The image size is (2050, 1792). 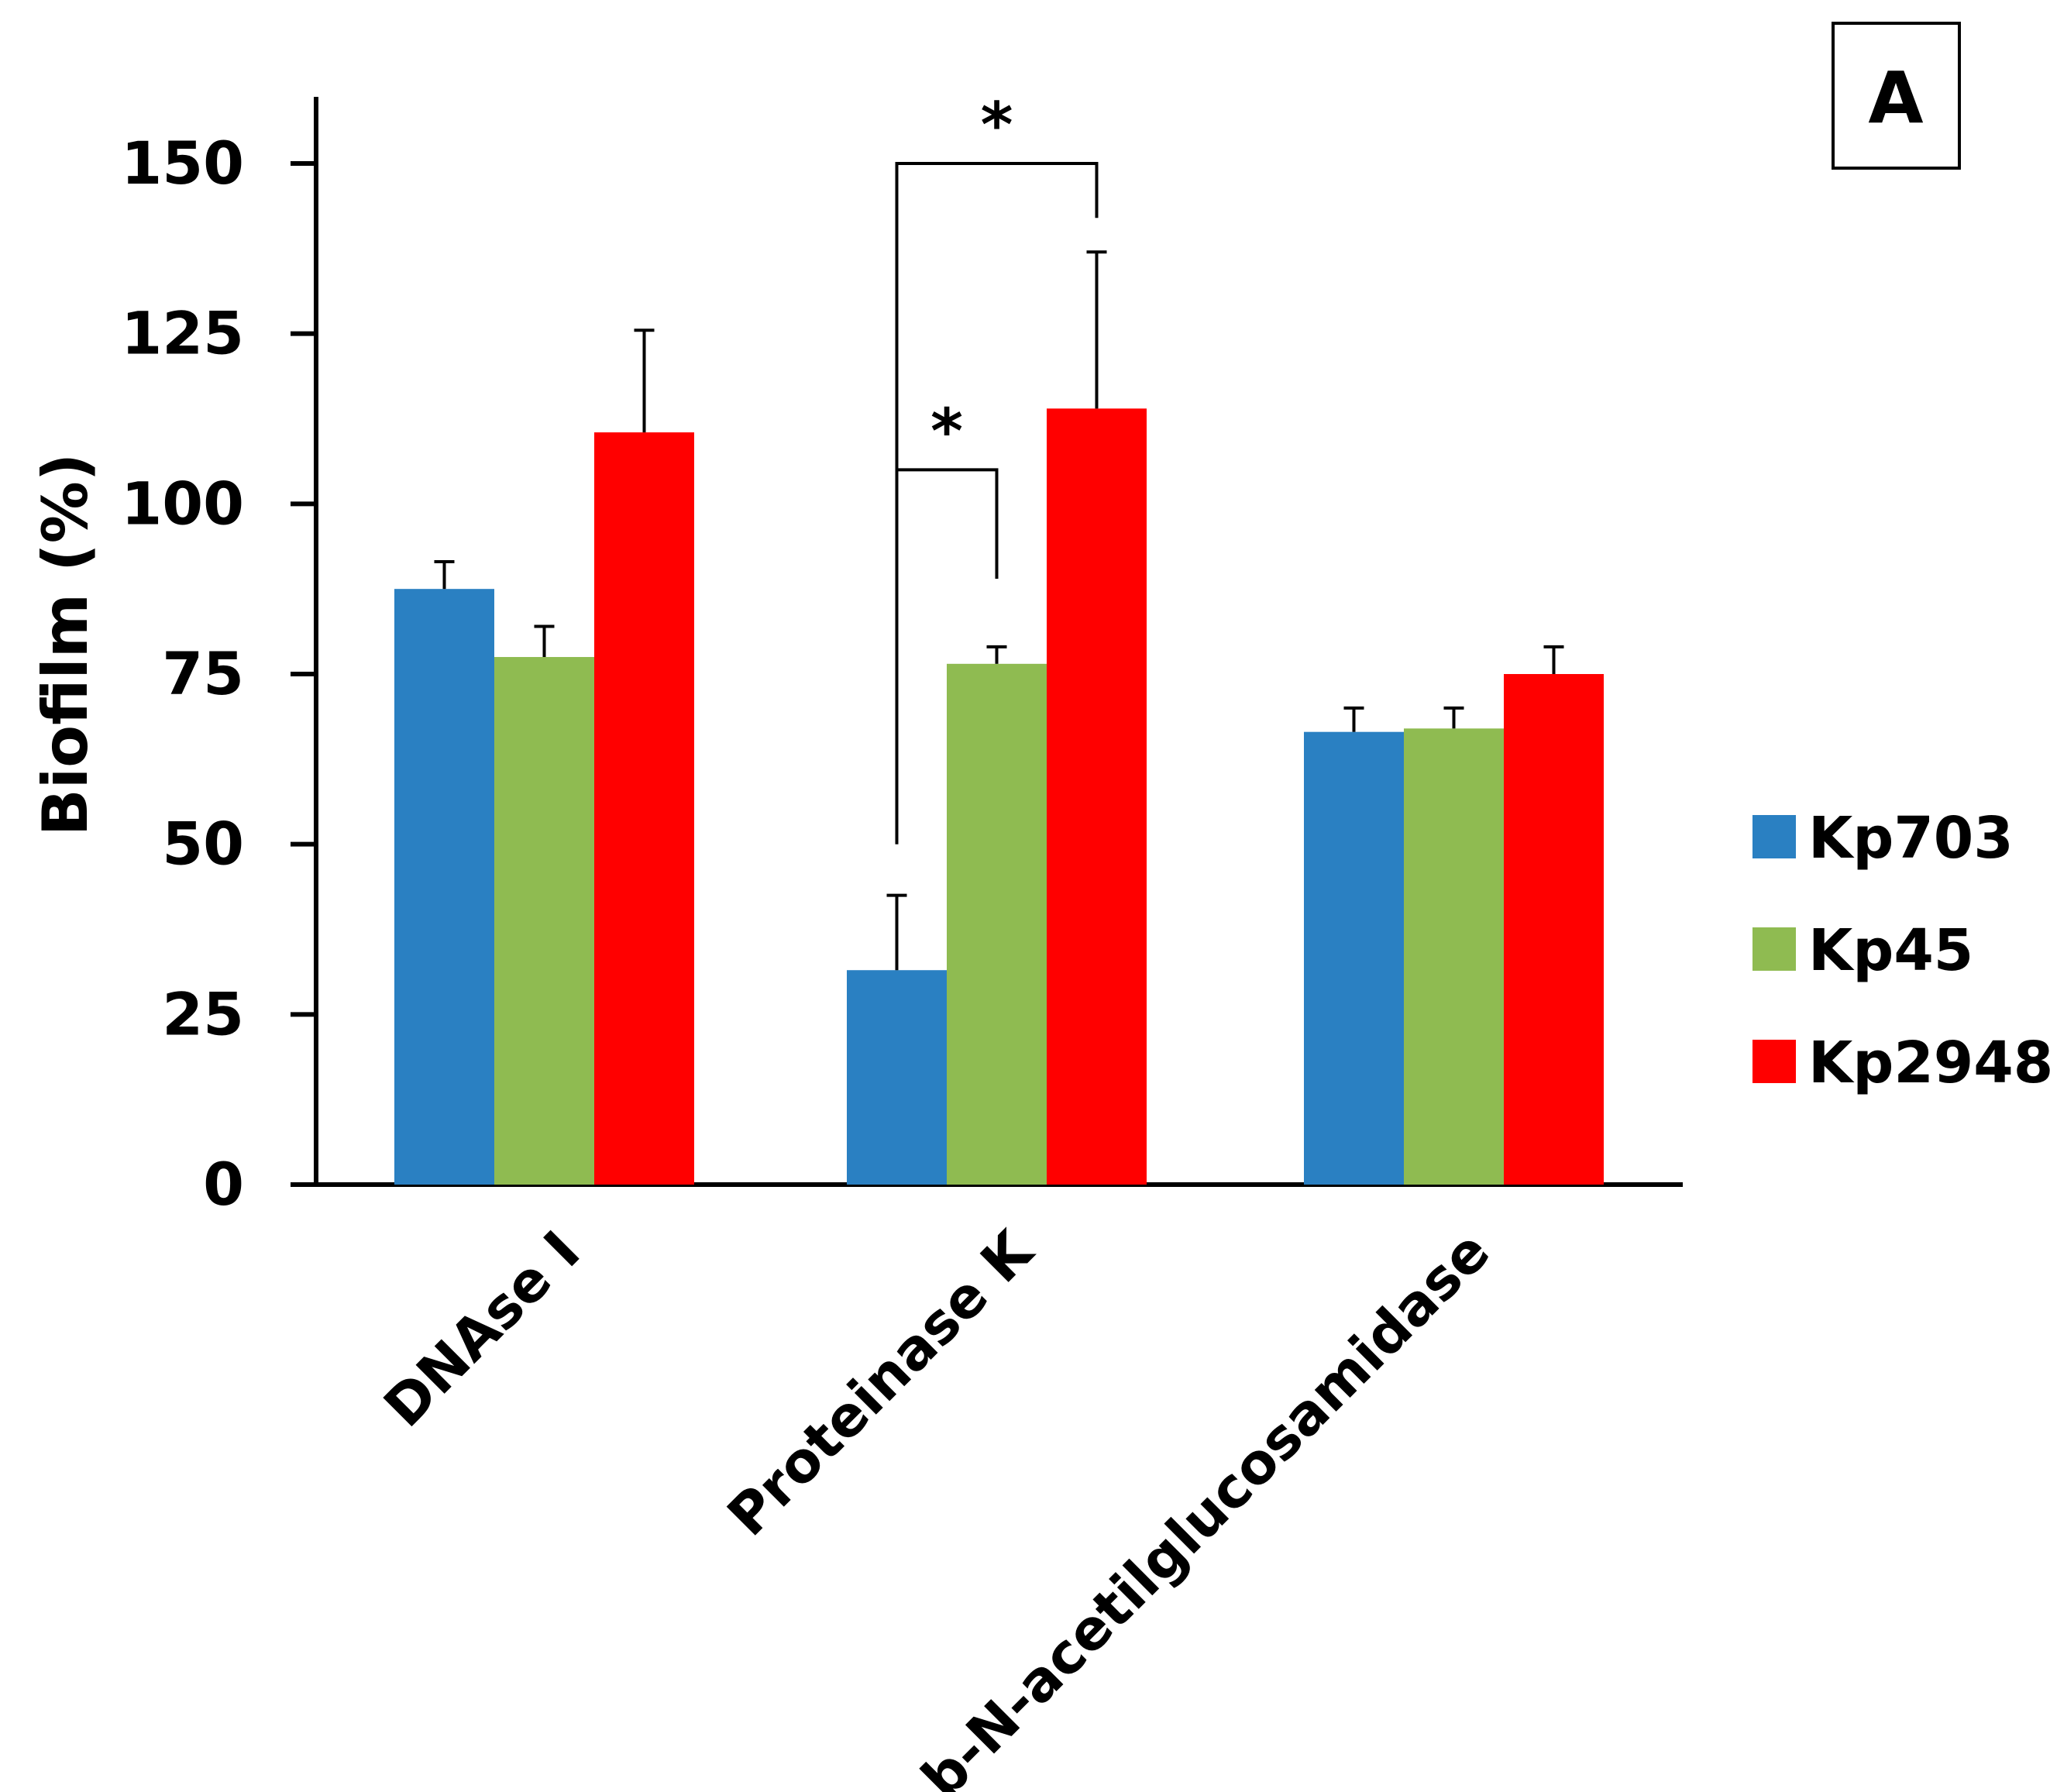 I want to click on x-tick-label-proteinase-k: Proteinase K, so click(x=880, y=1382).